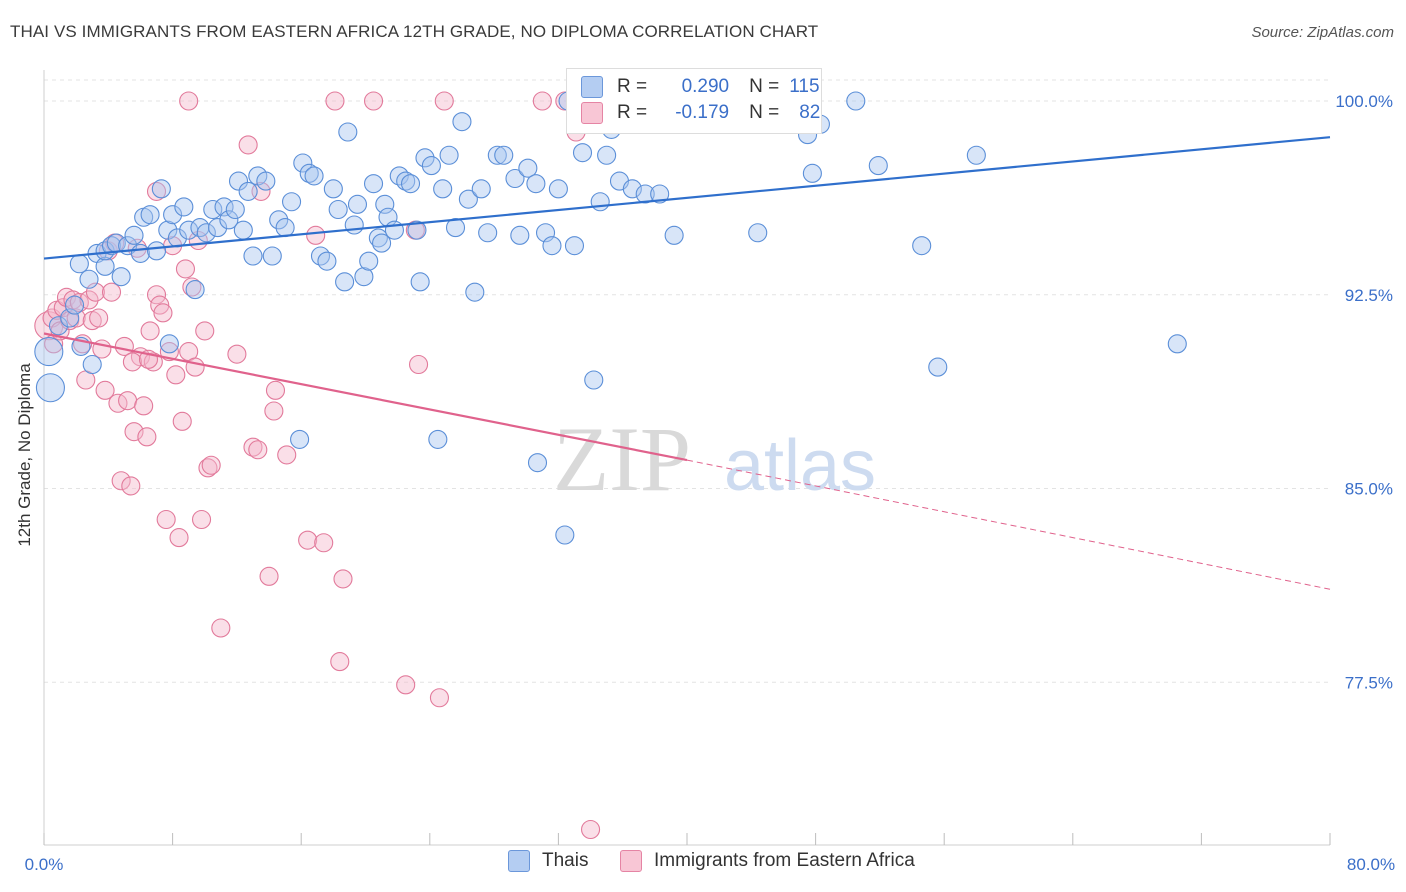  What do you see at coordinates (632, 112) in the screenshot?
I see `legend-r-label: R =` at bounding box center [632, 112].